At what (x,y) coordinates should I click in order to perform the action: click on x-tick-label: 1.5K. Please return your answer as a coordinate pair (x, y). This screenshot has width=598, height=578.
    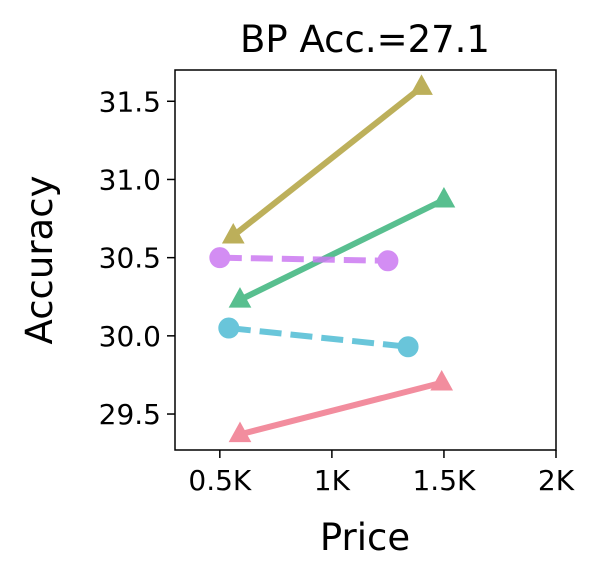
    Looking at the image, I should click on (444, 480).